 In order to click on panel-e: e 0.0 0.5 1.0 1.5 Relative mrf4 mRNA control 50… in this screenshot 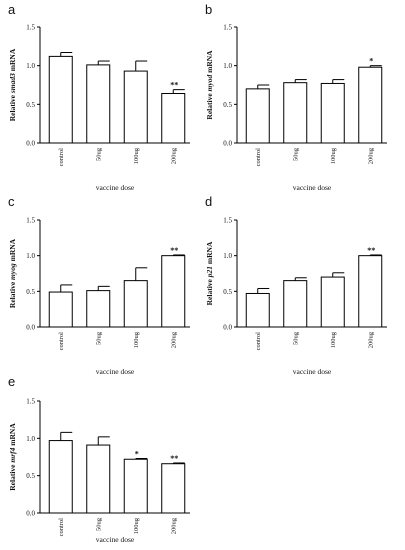, I will do `click(99, 459)`.